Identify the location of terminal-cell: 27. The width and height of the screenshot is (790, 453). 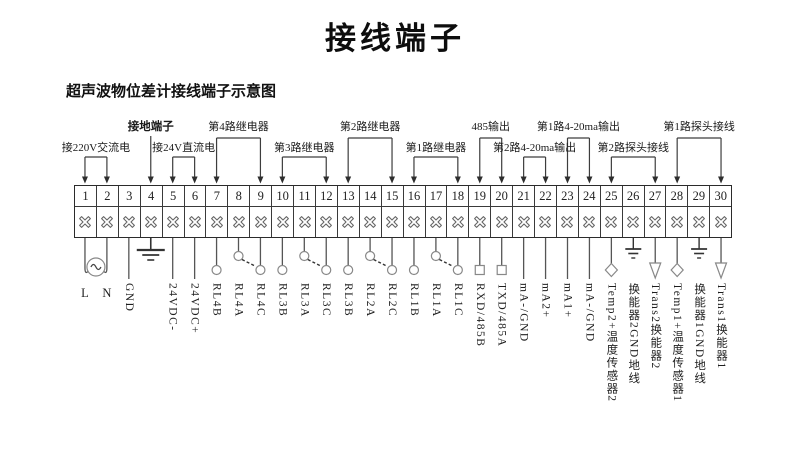
(655, 211).